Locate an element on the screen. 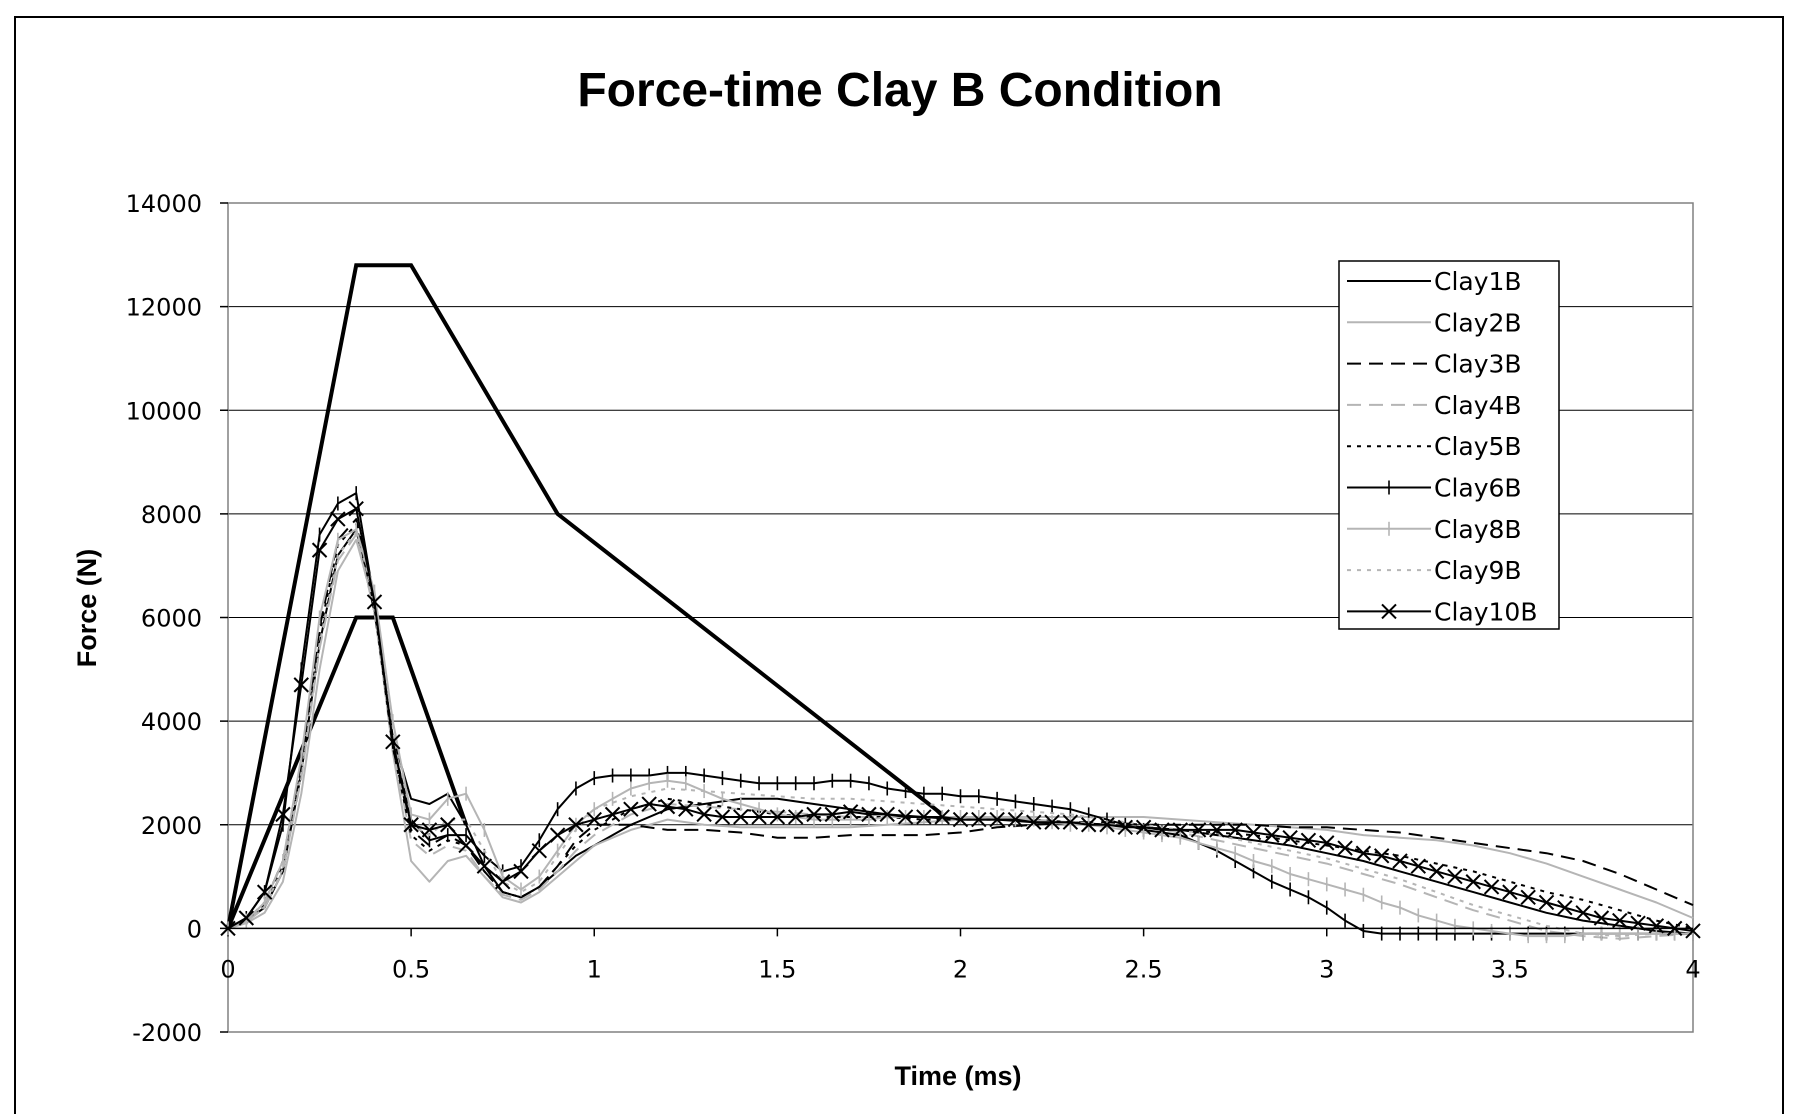 The height and width of the screenshot is (1114, 1799). y-tick-label: 4000 is located at coordinates (171, 722).